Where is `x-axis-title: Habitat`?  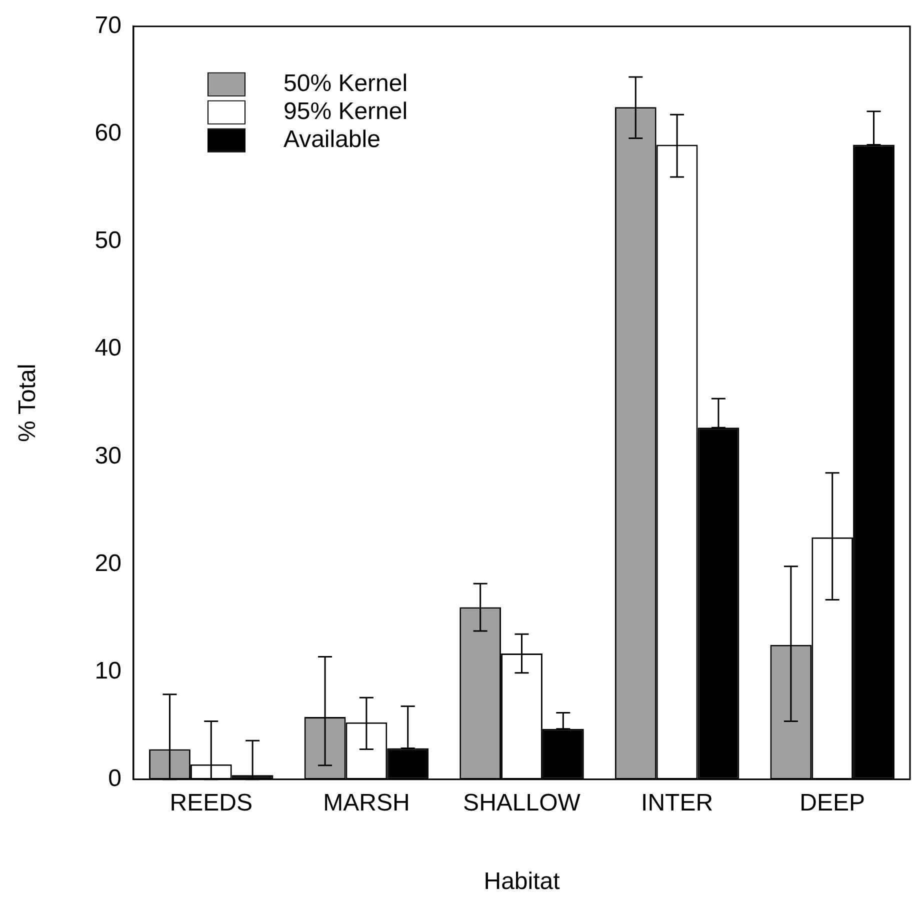
x-axis-title: Habitat is located at coordinates (522, 882).